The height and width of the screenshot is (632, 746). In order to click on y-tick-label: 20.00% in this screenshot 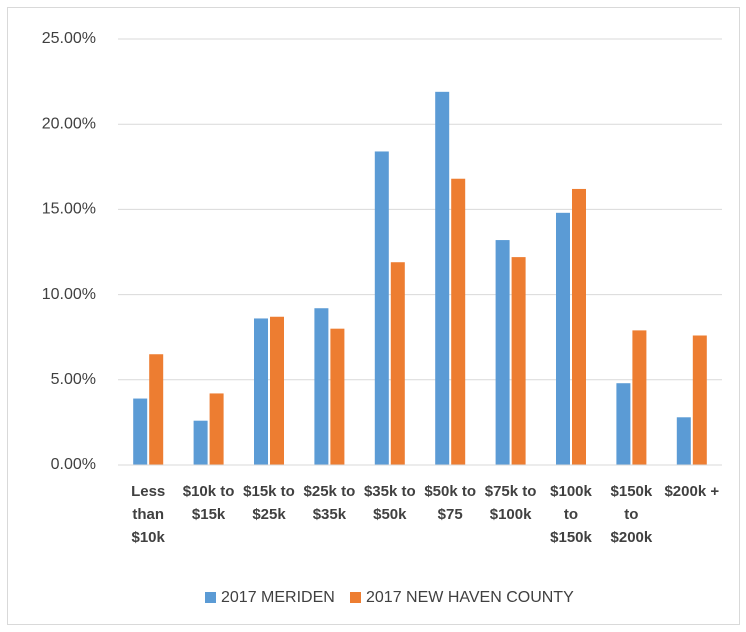, I will do `click(69, 123)`.